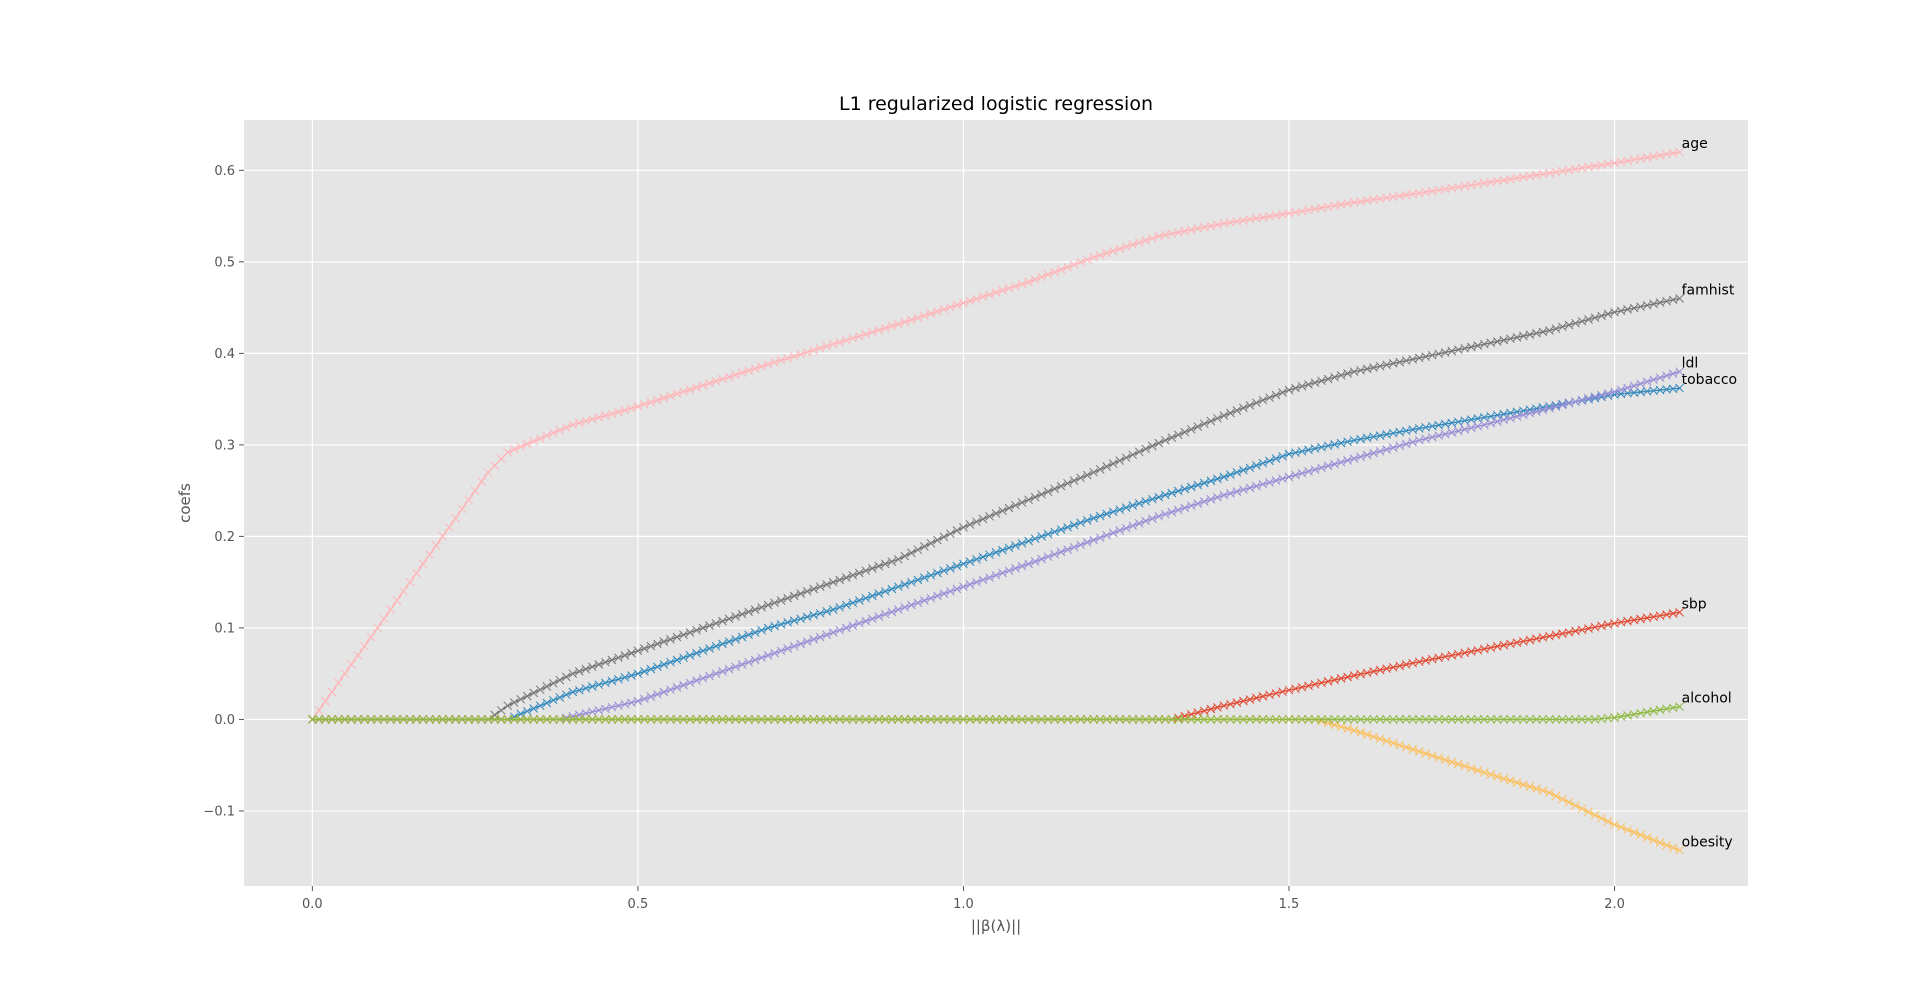 The height and width of the screenshot is (983, 1920). I want to click on series-label-age: age, so click(1695, 144).